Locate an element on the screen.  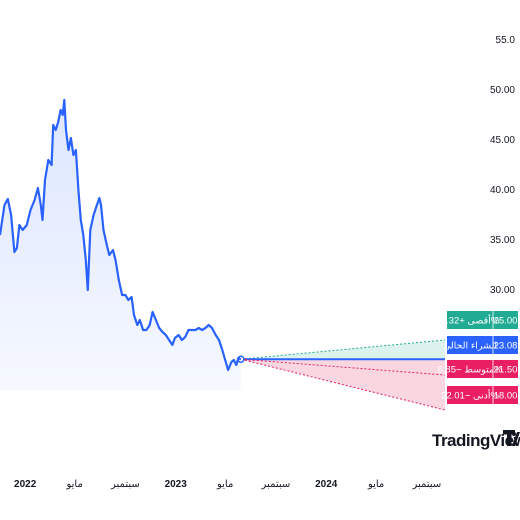
tv-icon is located at coordinates (511, 438).